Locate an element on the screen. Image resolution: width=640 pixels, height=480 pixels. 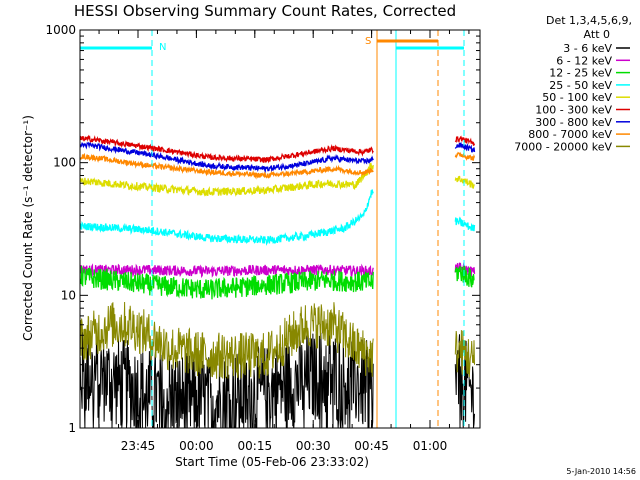
legend-title-line-2: Att 0 is located at coordinates (597, 34).